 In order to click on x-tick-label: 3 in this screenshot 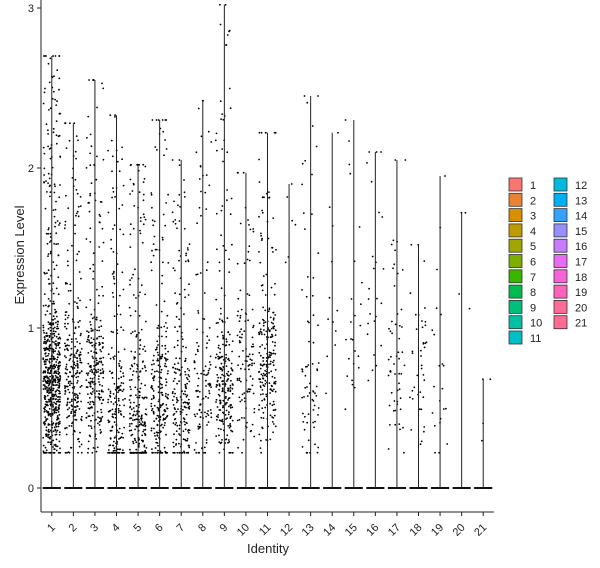, I will do `click(94, 528)`.